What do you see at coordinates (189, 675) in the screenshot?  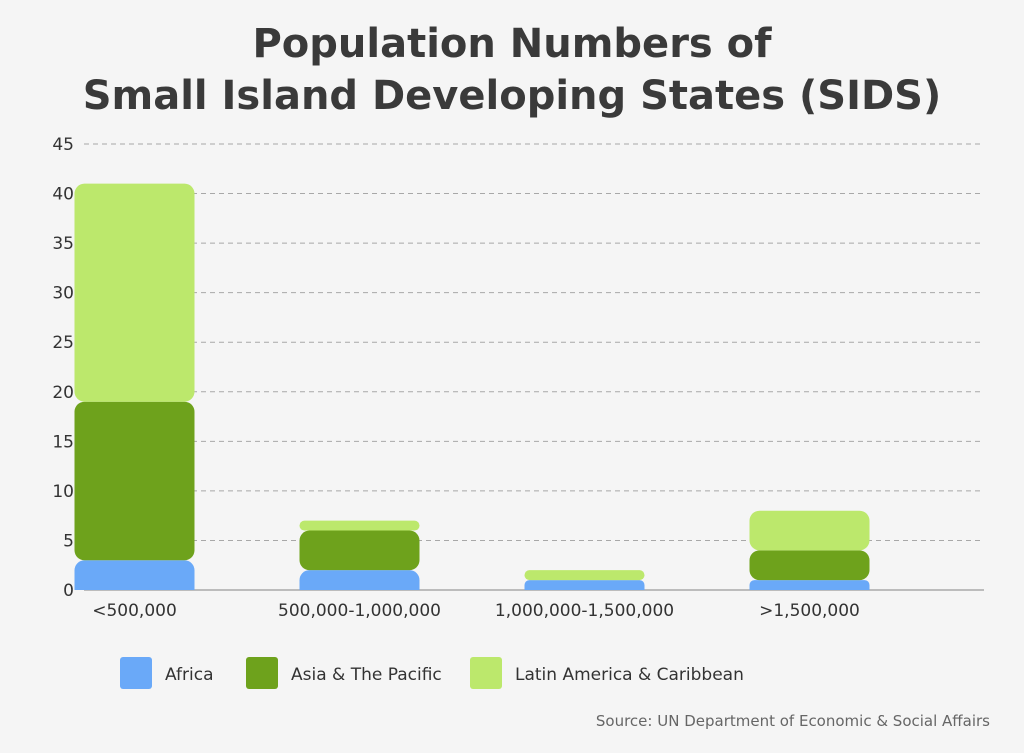 I see `legend-label: Africa` at bounding box center [189, 675].